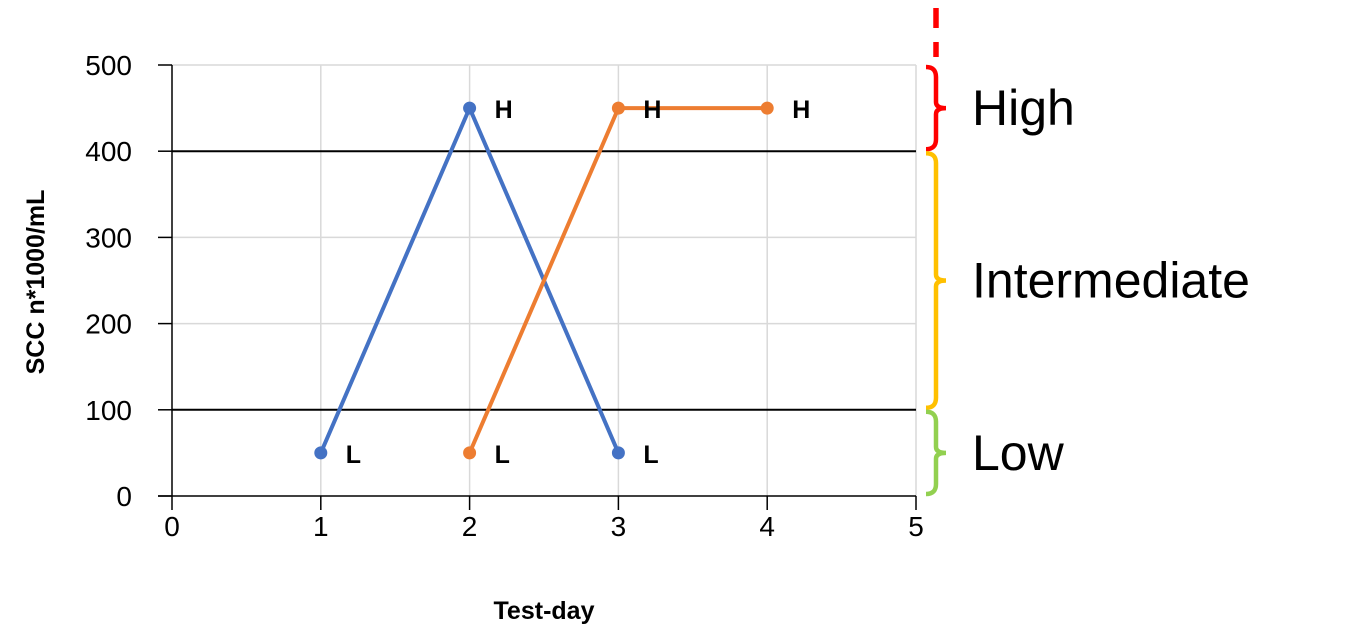  I want to click on band-bracket-low, so click(936, 453).